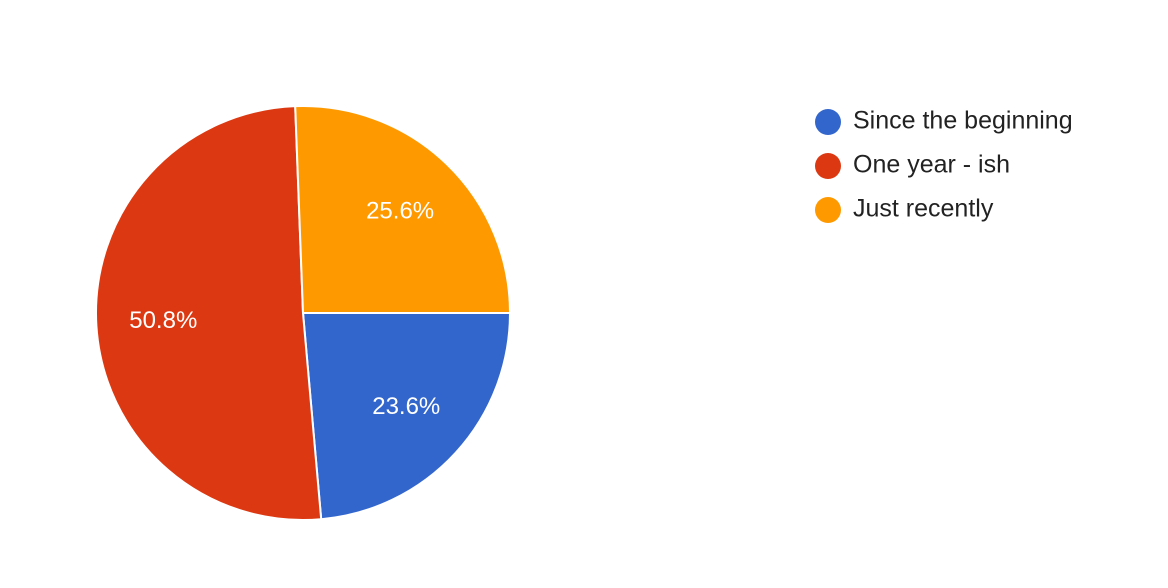 The image size is (1168, 588). I want to click on value-label: 23.6%, so click(406, 406).